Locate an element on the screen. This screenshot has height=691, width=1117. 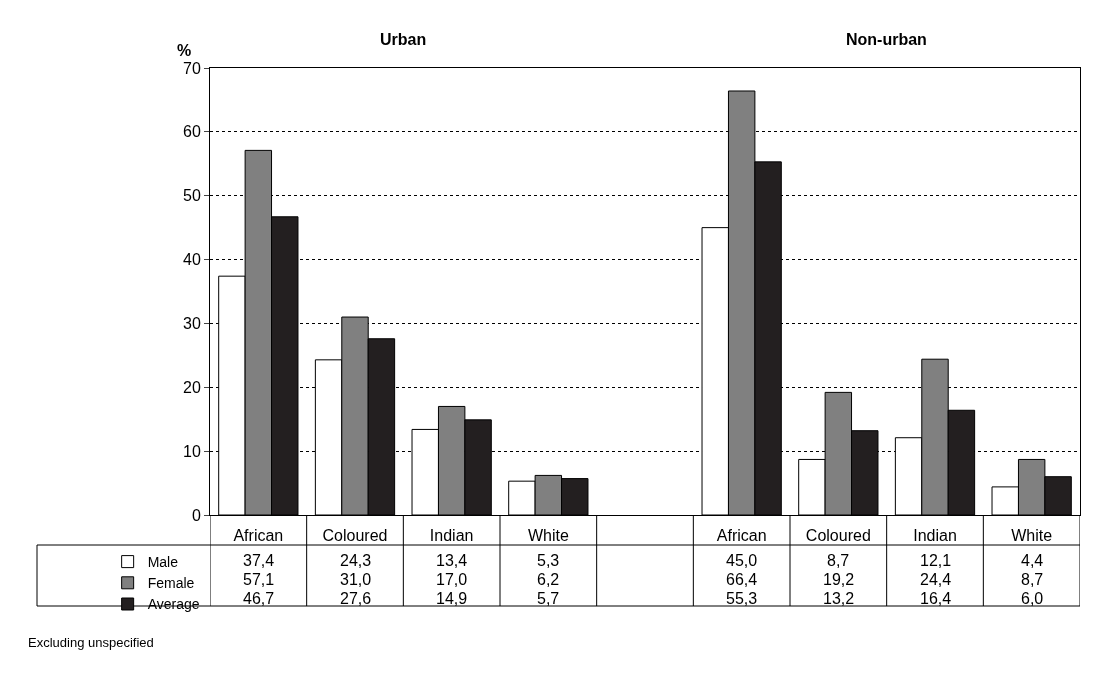
data-label: 24,4 is located at coordinates (936, 579).